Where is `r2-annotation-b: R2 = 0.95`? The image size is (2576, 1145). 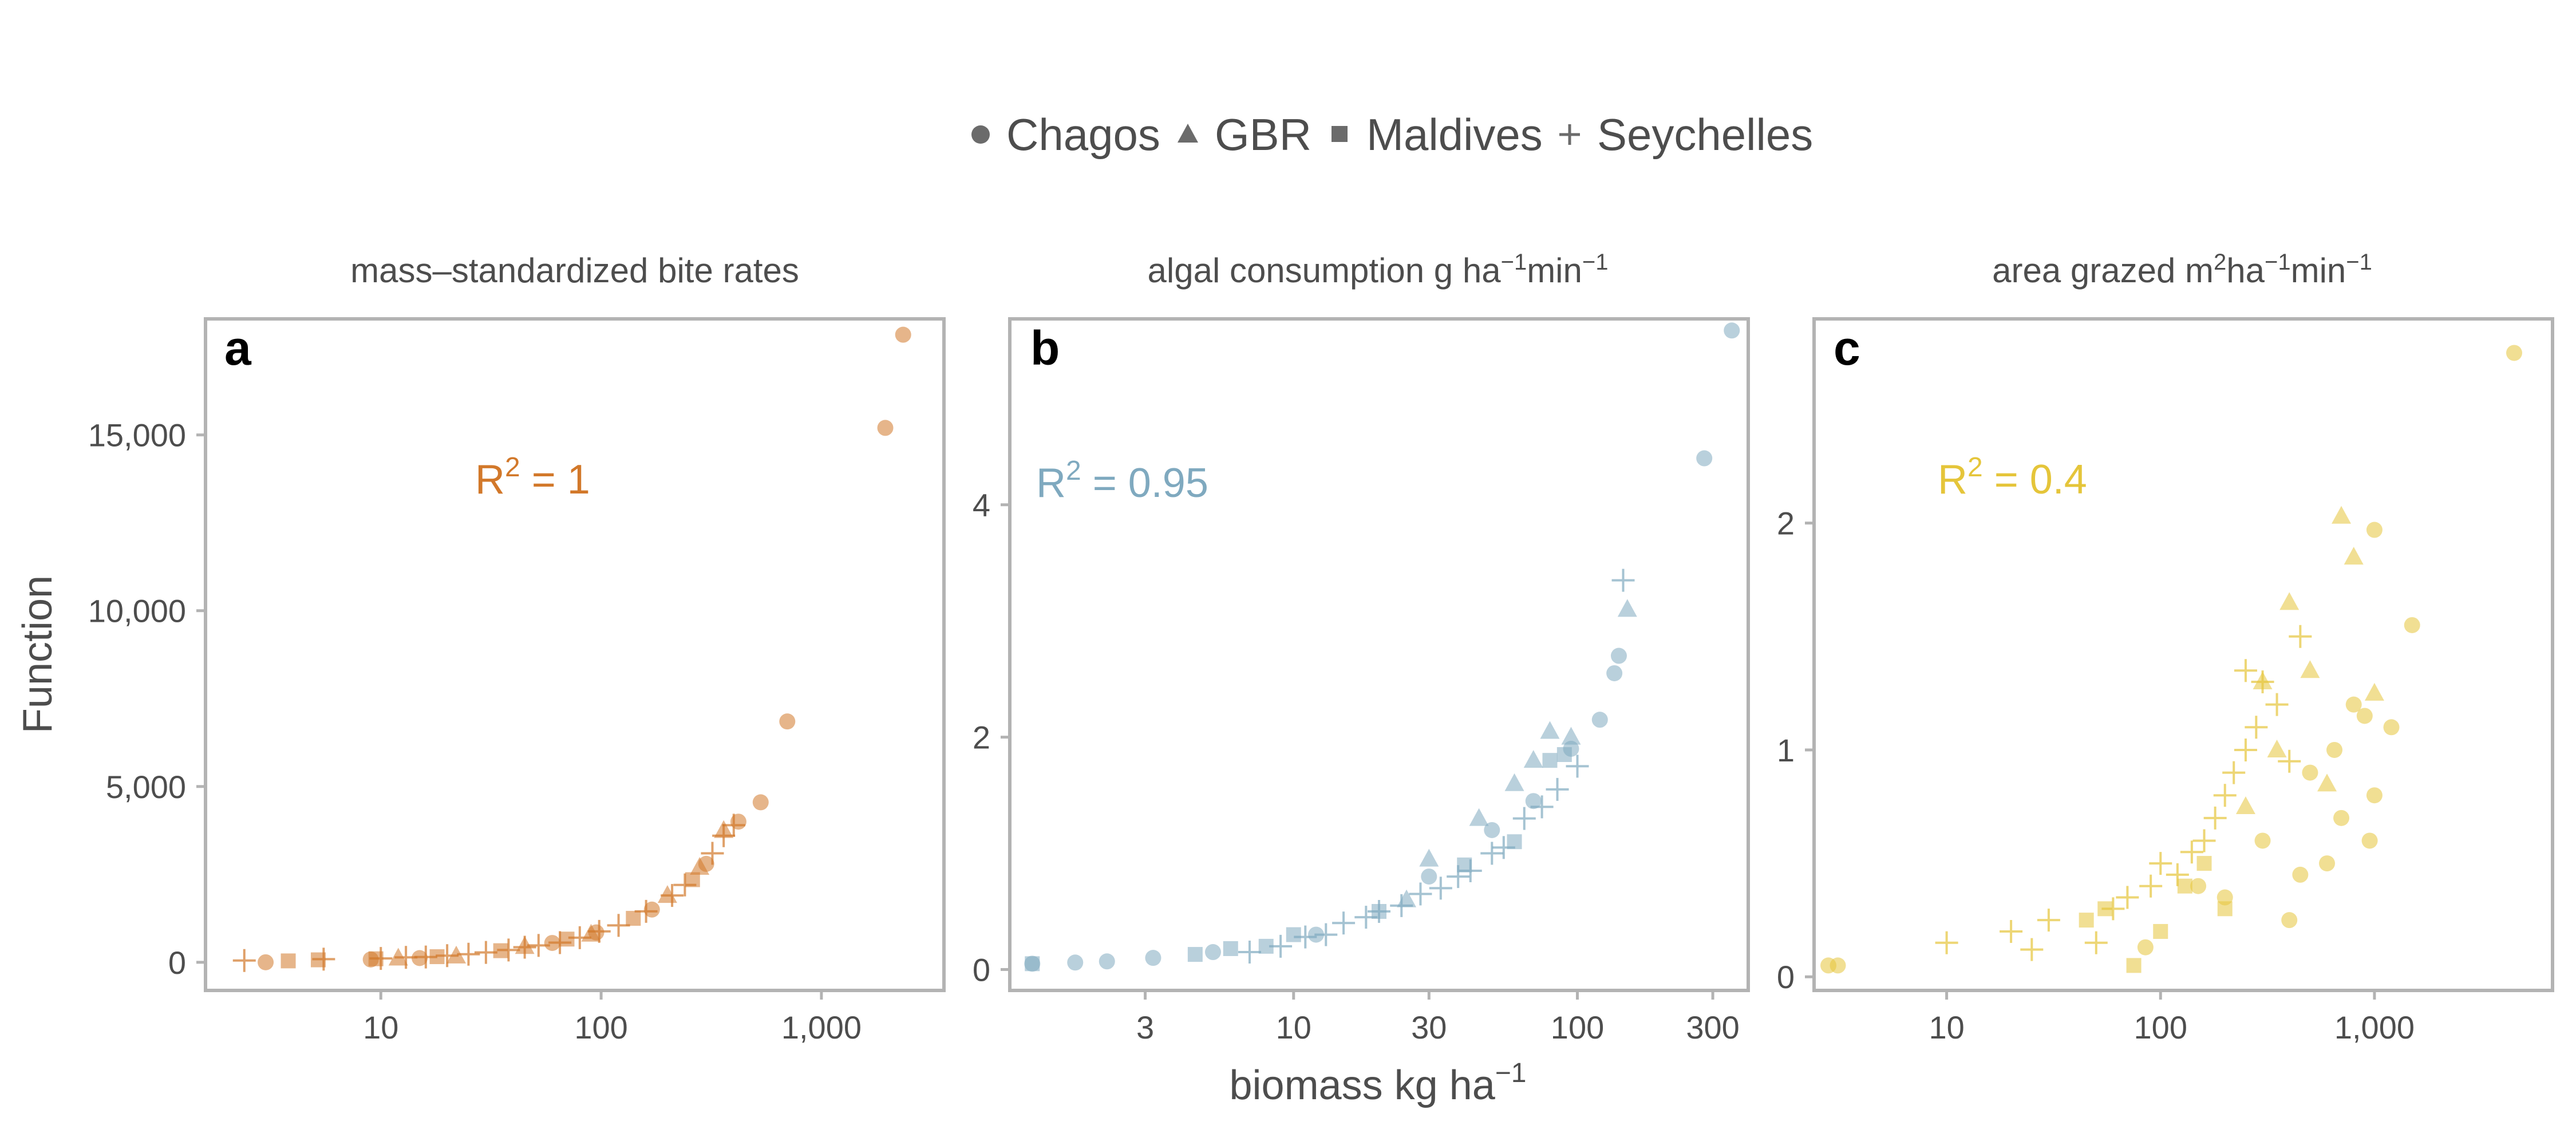 r2-annotation-b: R2 = 0.95 is located at coordinates (1122, 481).